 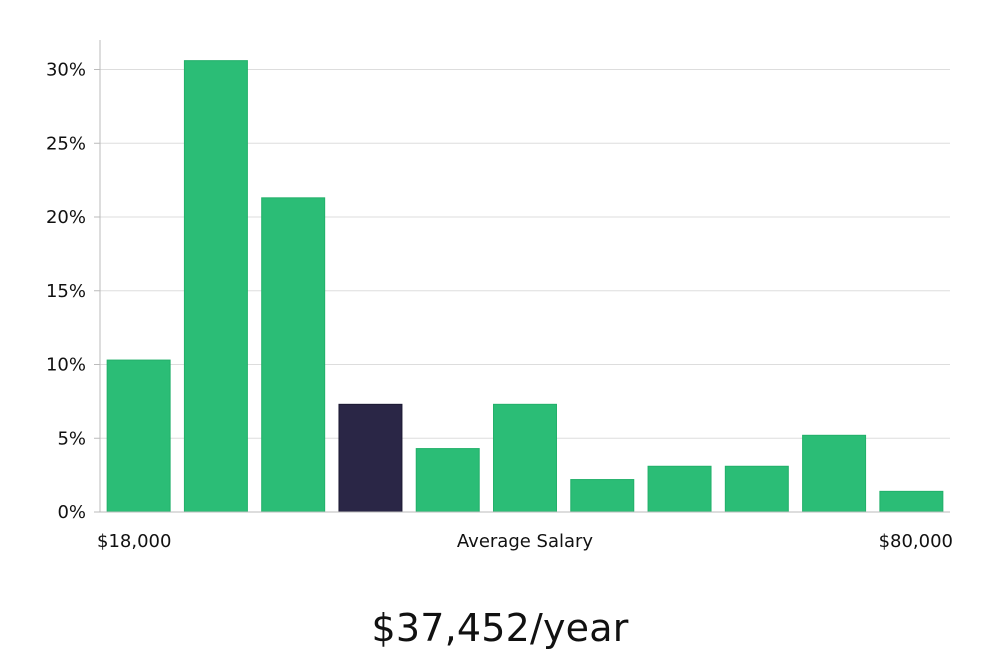 What do you see at coordinates (66, 70) in the screenshot?
I see `y-tick-label: 30%` at bounding box center [66, 70].